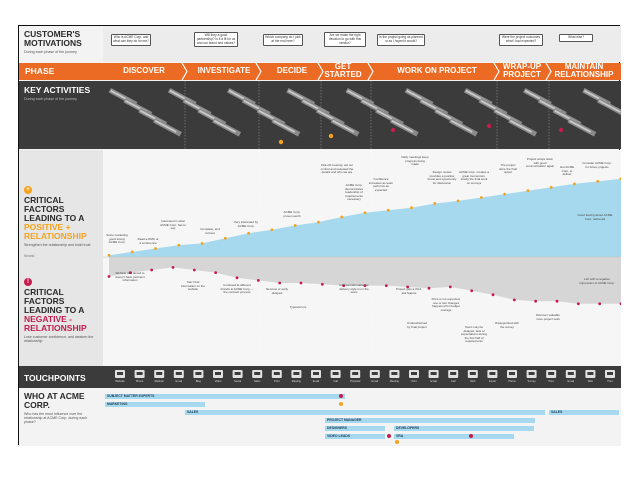 This screenshot has height=478, width=638. What do you see at coordinates (548, 71) in the screenshot?
I see `phase-divider` at bounding box center [548, 71].